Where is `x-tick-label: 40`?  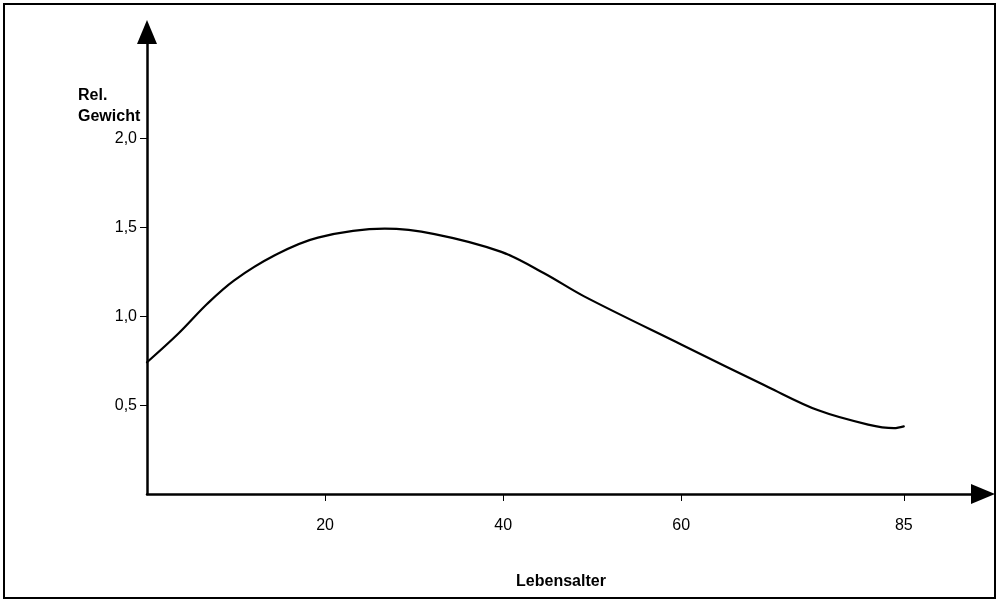 x-tick-label: 40 is located at coordinates (503, 524).